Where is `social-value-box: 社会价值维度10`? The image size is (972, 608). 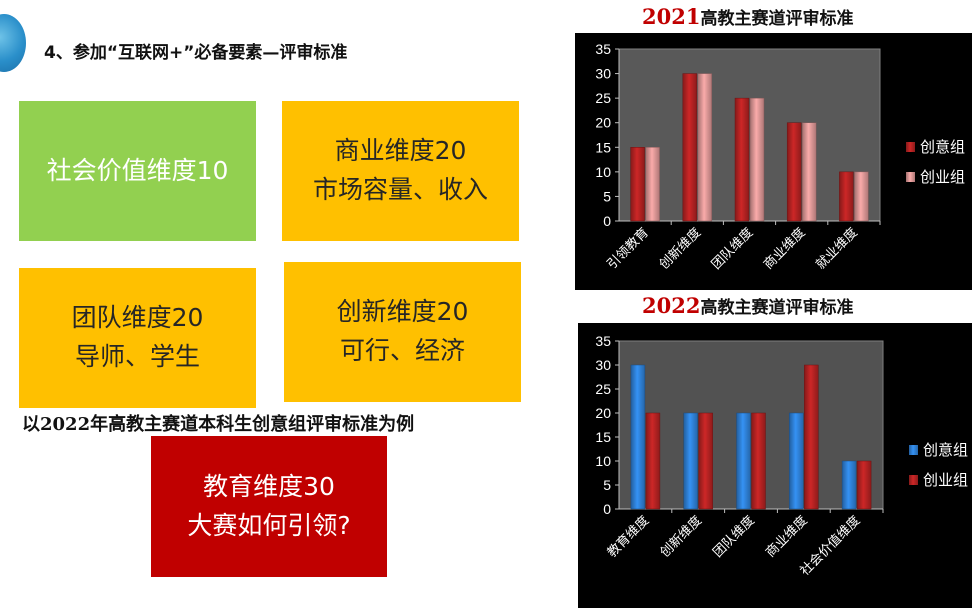
social-value-box: 社会价值维度10 is located at coordinates (137, 171).